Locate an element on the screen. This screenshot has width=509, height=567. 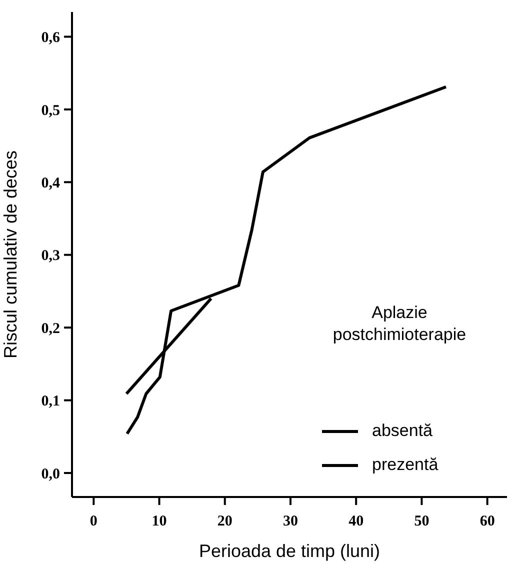
x-tick-label: 20 is located at coordinates (224, 522).